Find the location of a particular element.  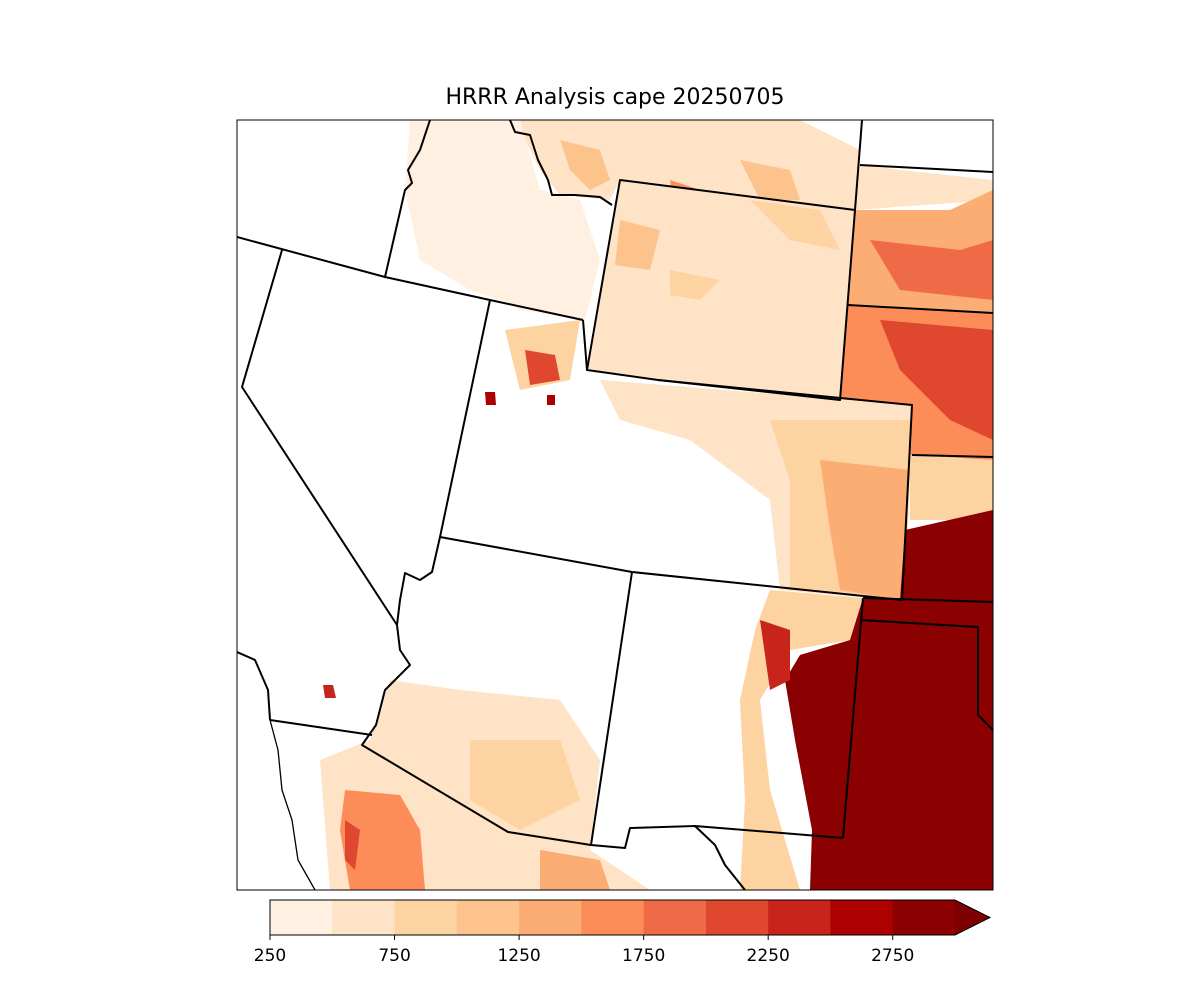

colorbar: 250 750 1250 1750 2250 2750 is located at coordinates (623, 932).